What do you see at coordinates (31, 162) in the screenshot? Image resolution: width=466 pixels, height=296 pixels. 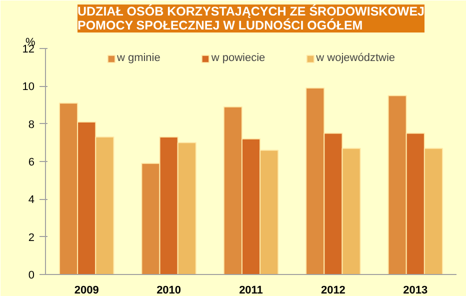 I see `y-tick-label: 6` at bounding box center [31, 162].